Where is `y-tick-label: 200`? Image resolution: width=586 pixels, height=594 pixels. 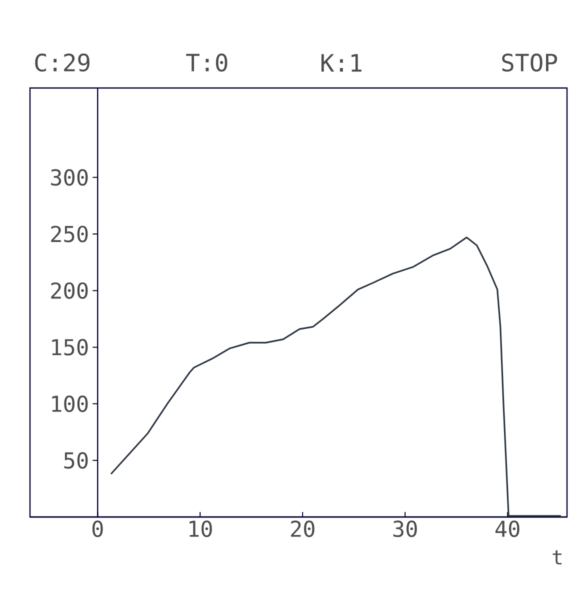 y-tick-label: 200 is located at coordinates (69, 290).